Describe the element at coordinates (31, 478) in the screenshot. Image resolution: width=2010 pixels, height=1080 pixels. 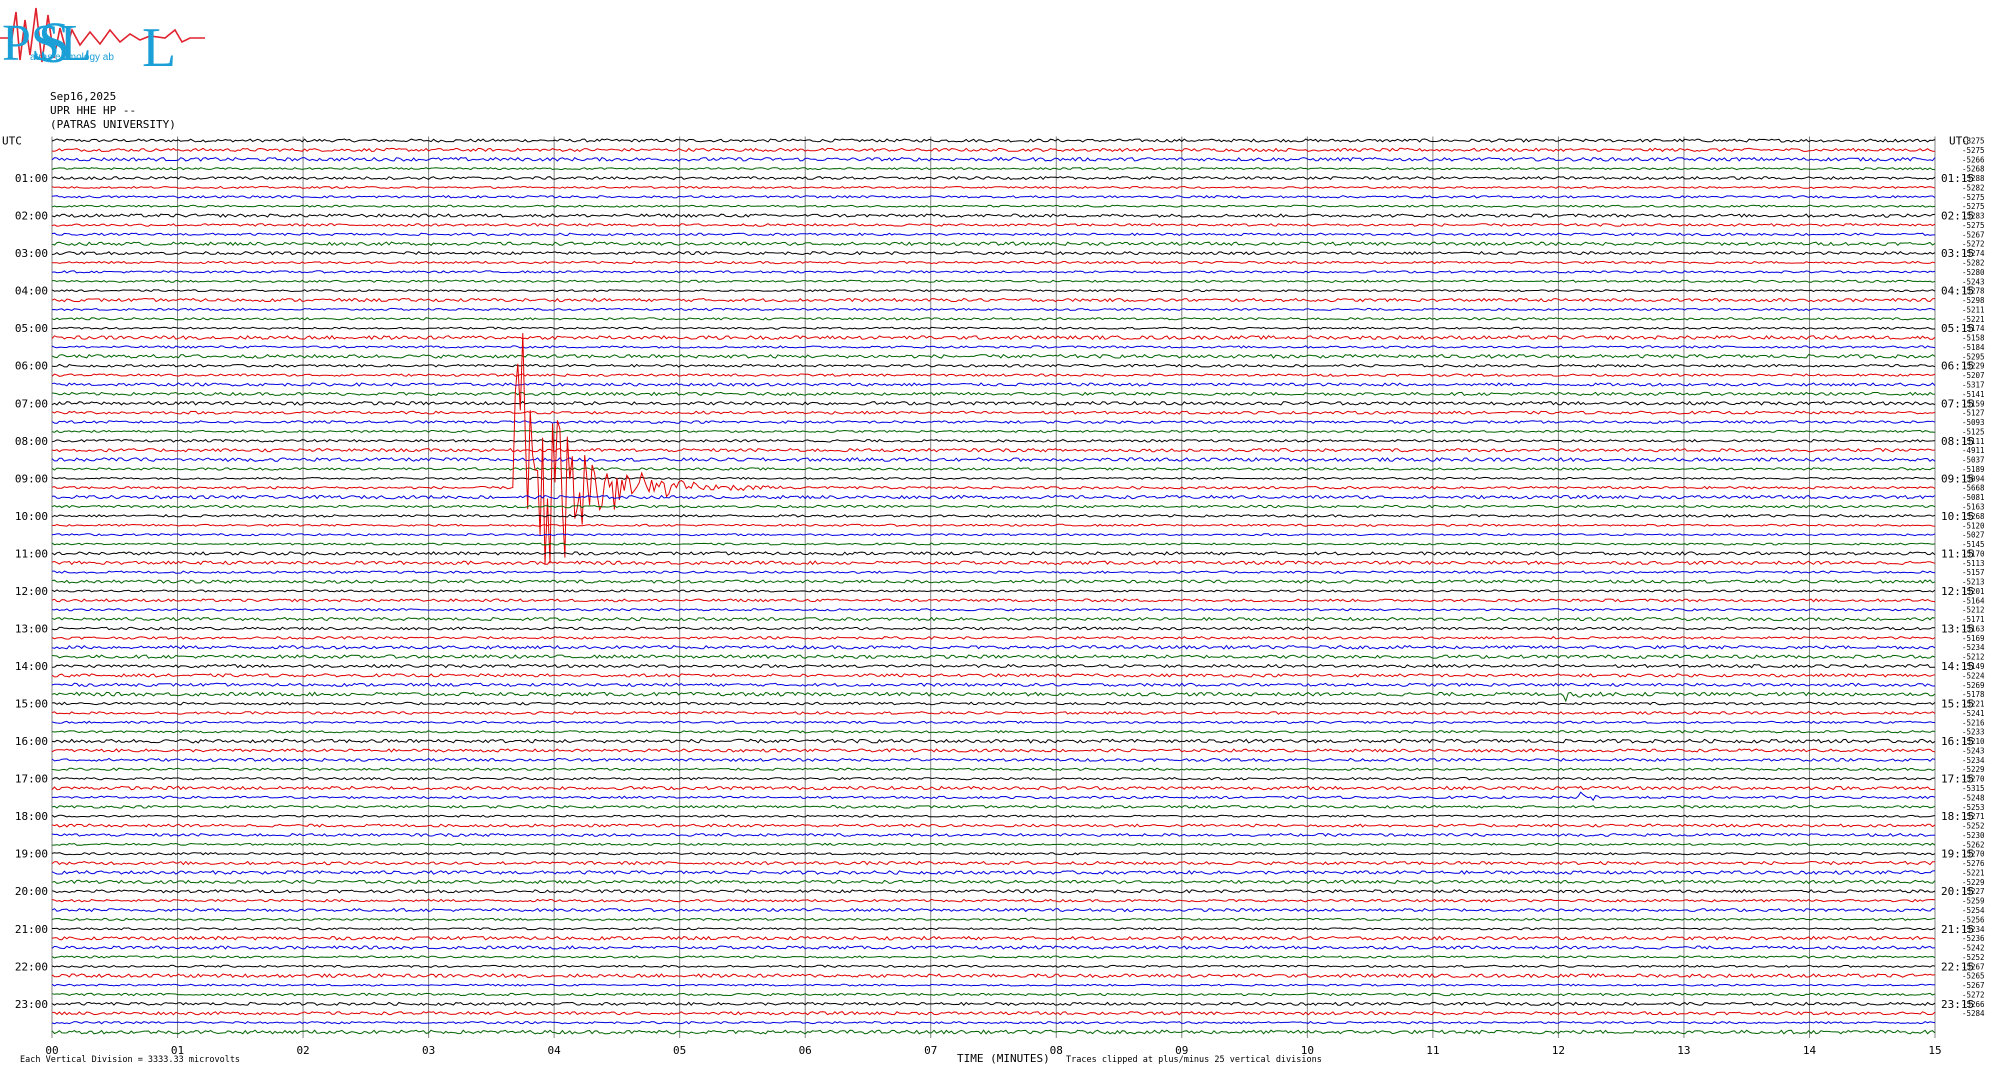
I see `left-hour-label: 09:00` at that location.